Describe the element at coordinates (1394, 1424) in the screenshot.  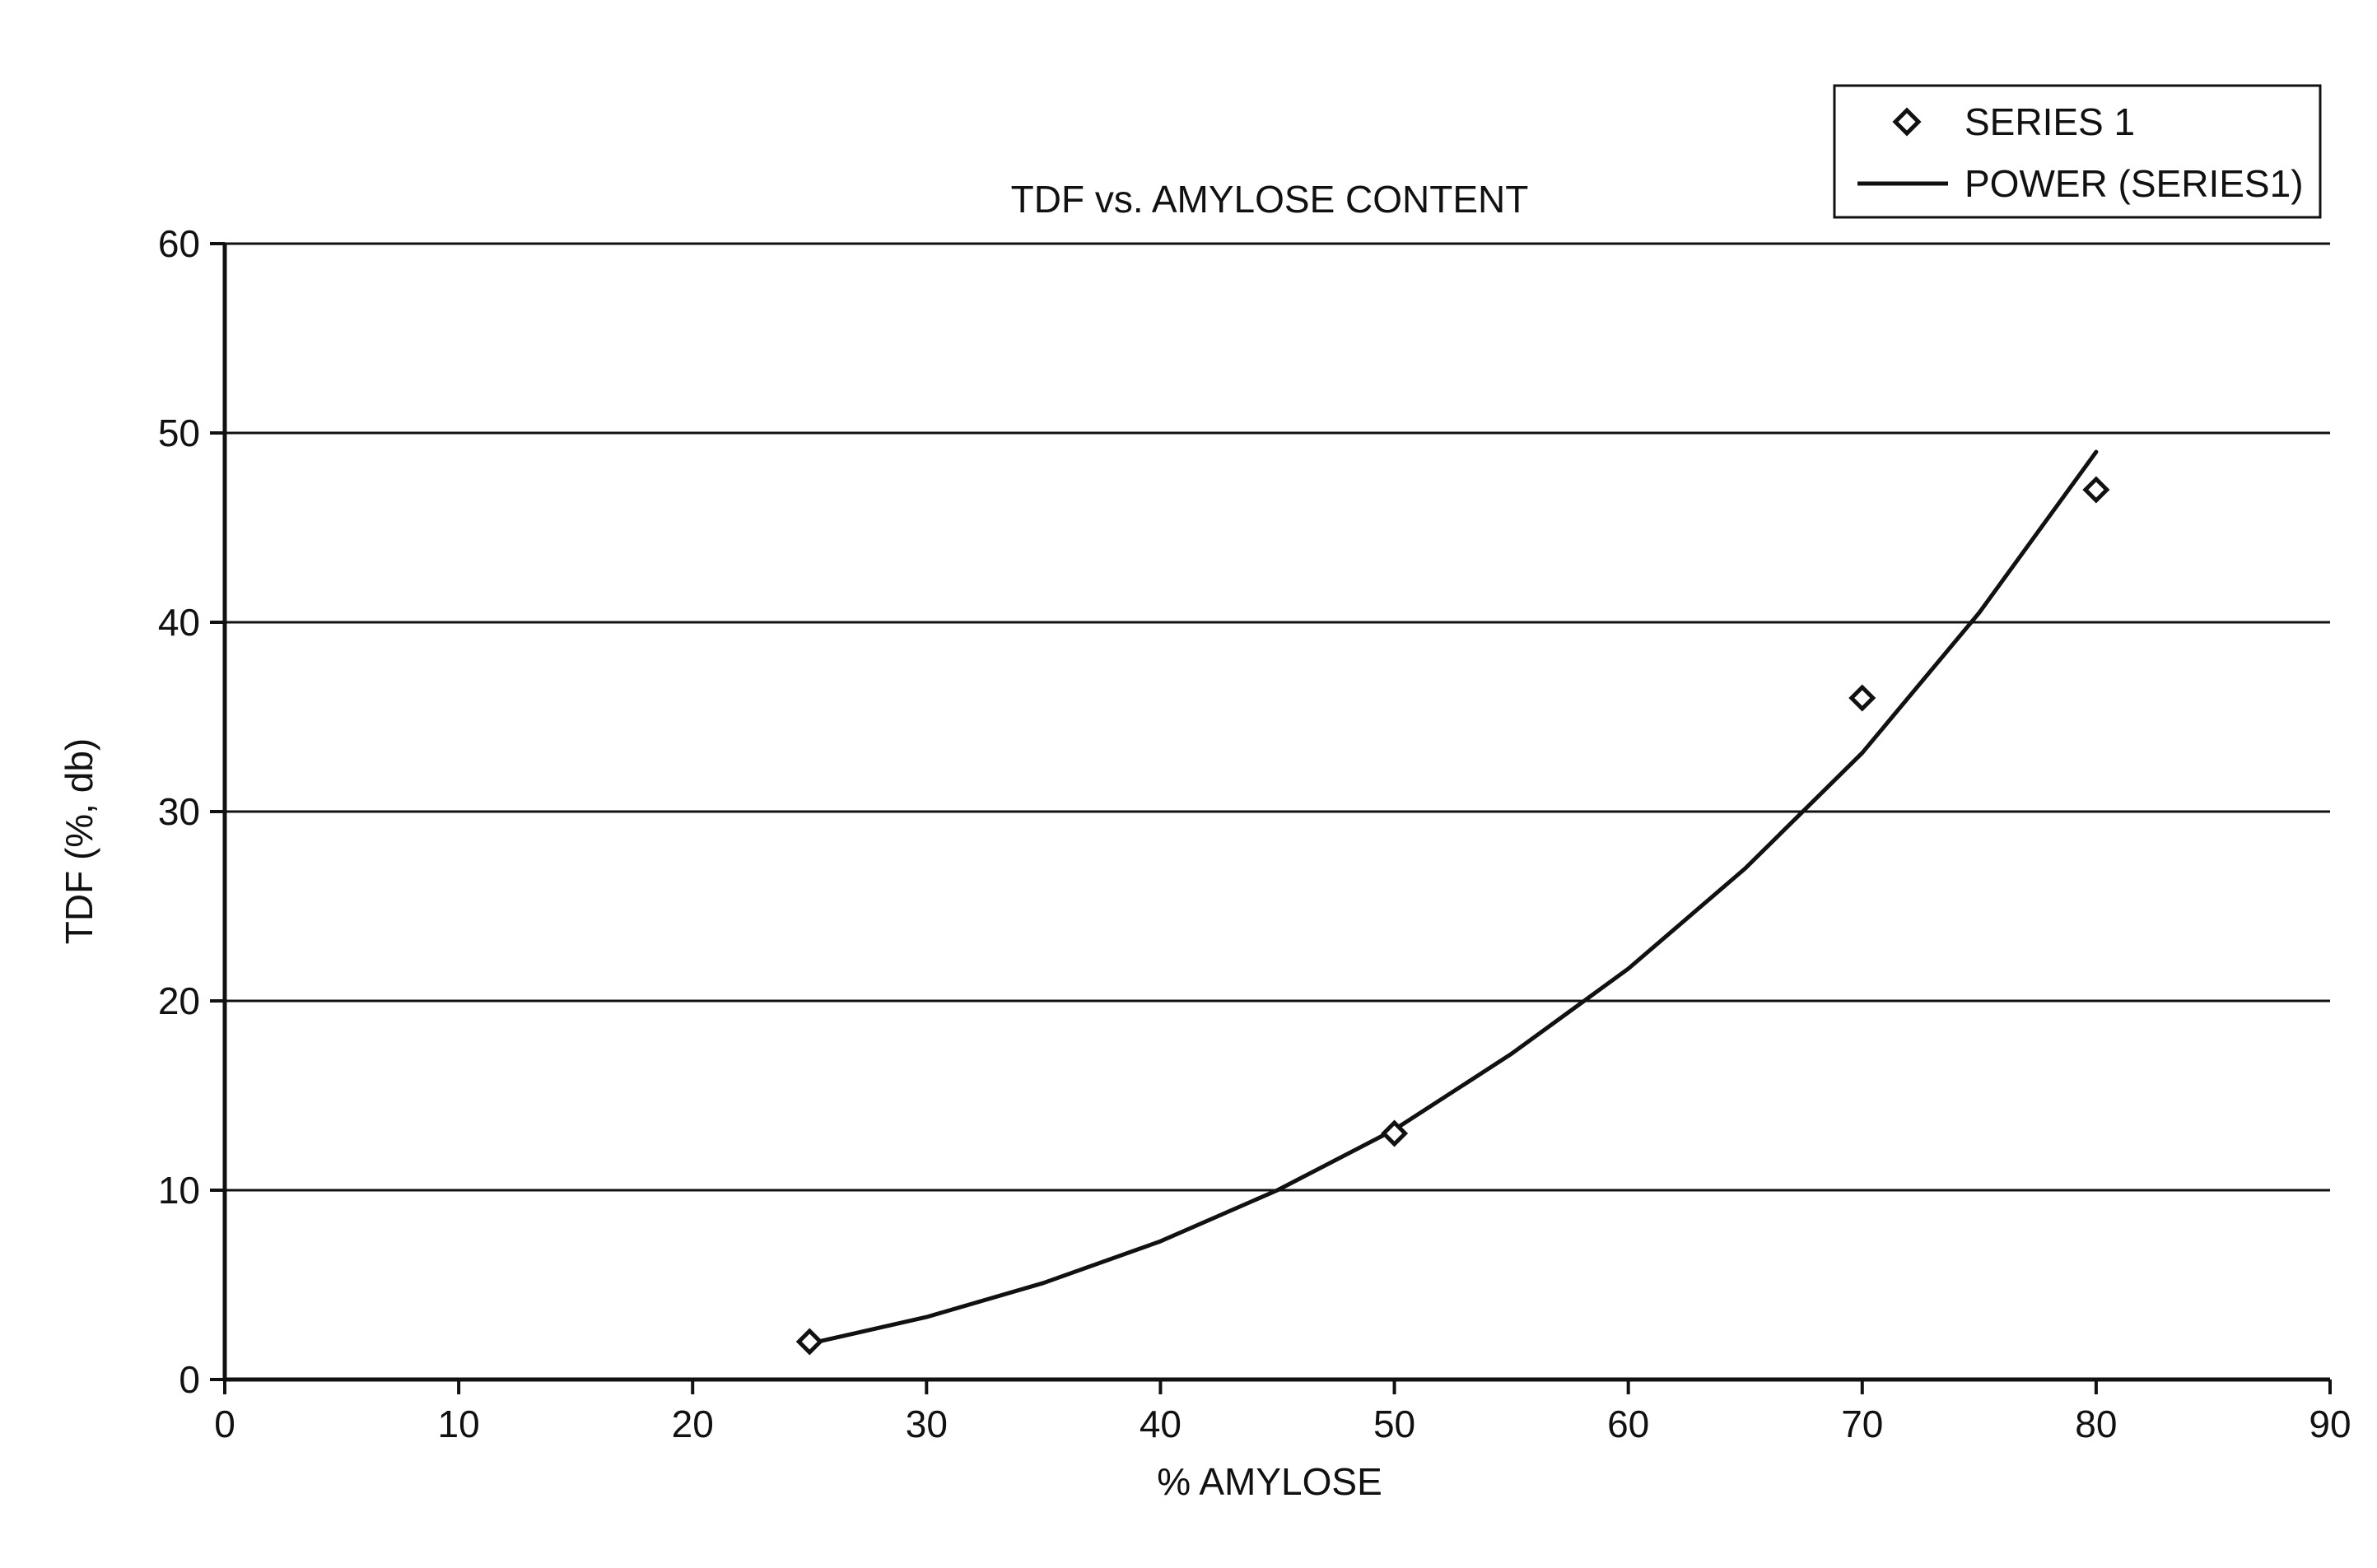
I see `x-tick-label-50: 50` at that location.